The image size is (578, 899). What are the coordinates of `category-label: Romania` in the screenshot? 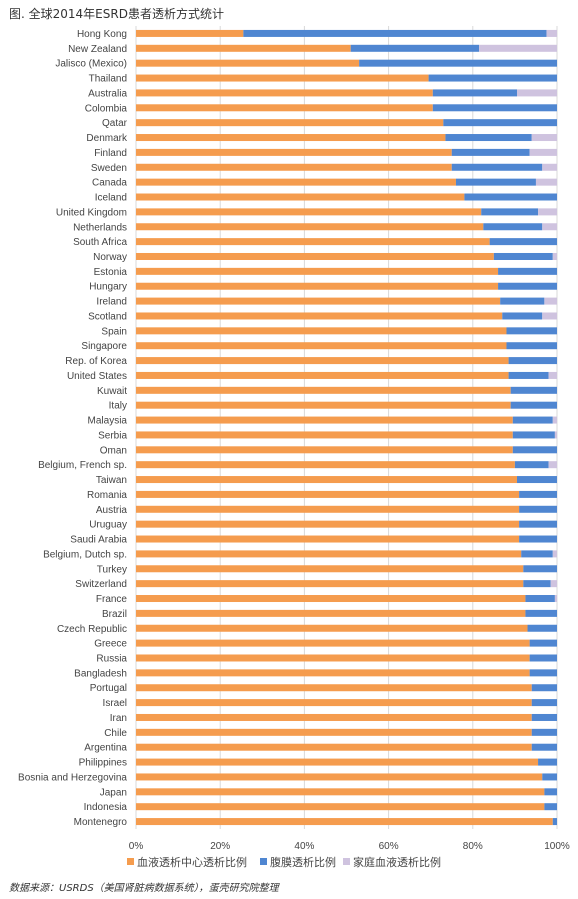 It's located at (107, 495).